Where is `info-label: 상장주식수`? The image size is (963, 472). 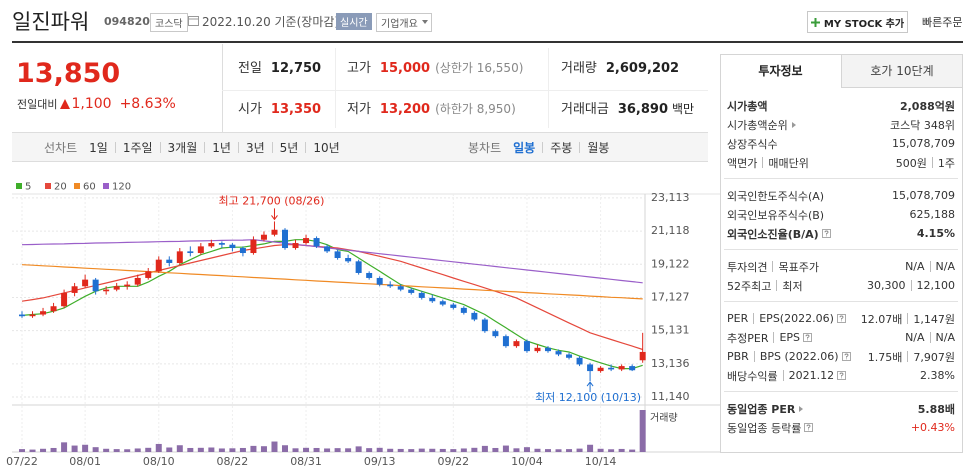
info-label: 상장주식수 is located at coordinates (752, 144).